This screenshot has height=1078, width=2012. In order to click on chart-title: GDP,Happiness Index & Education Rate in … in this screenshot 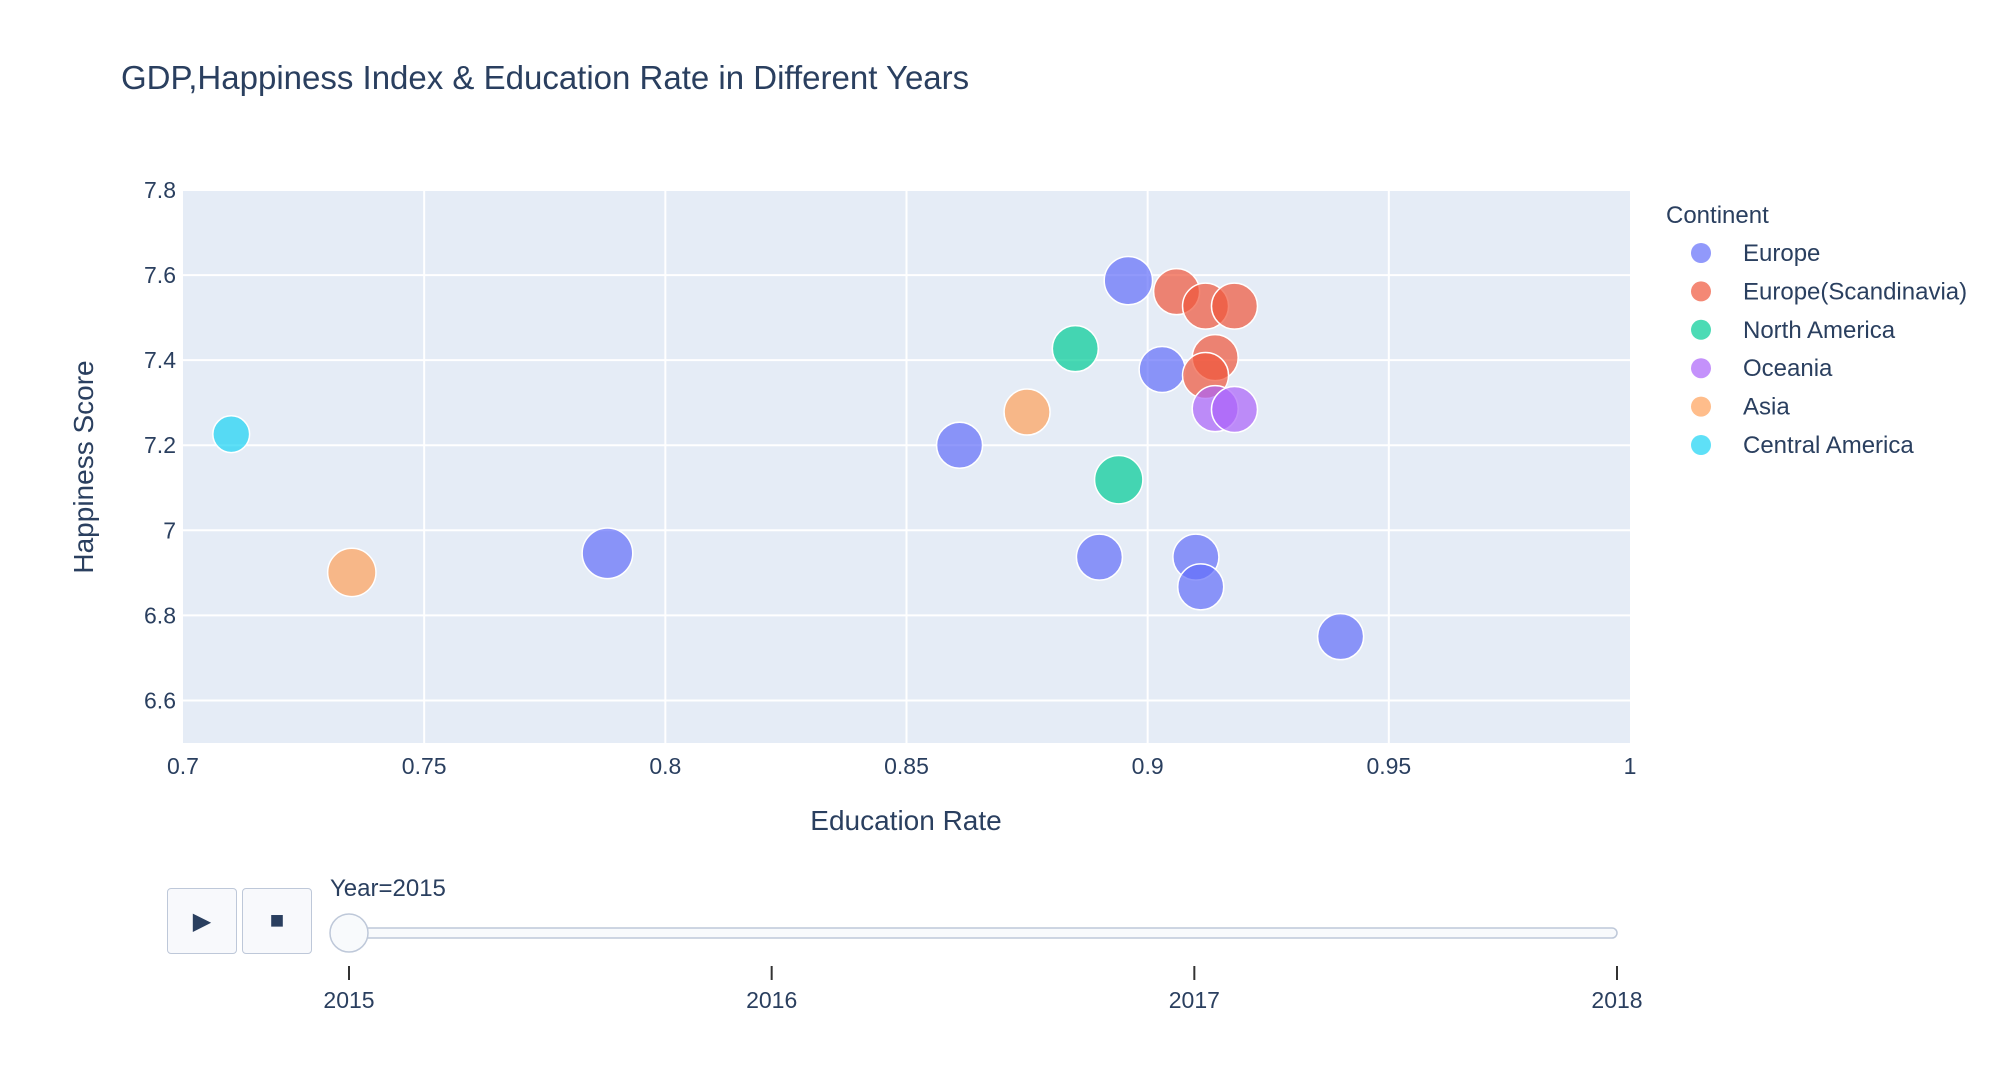, I will do `click(545, 77)`.